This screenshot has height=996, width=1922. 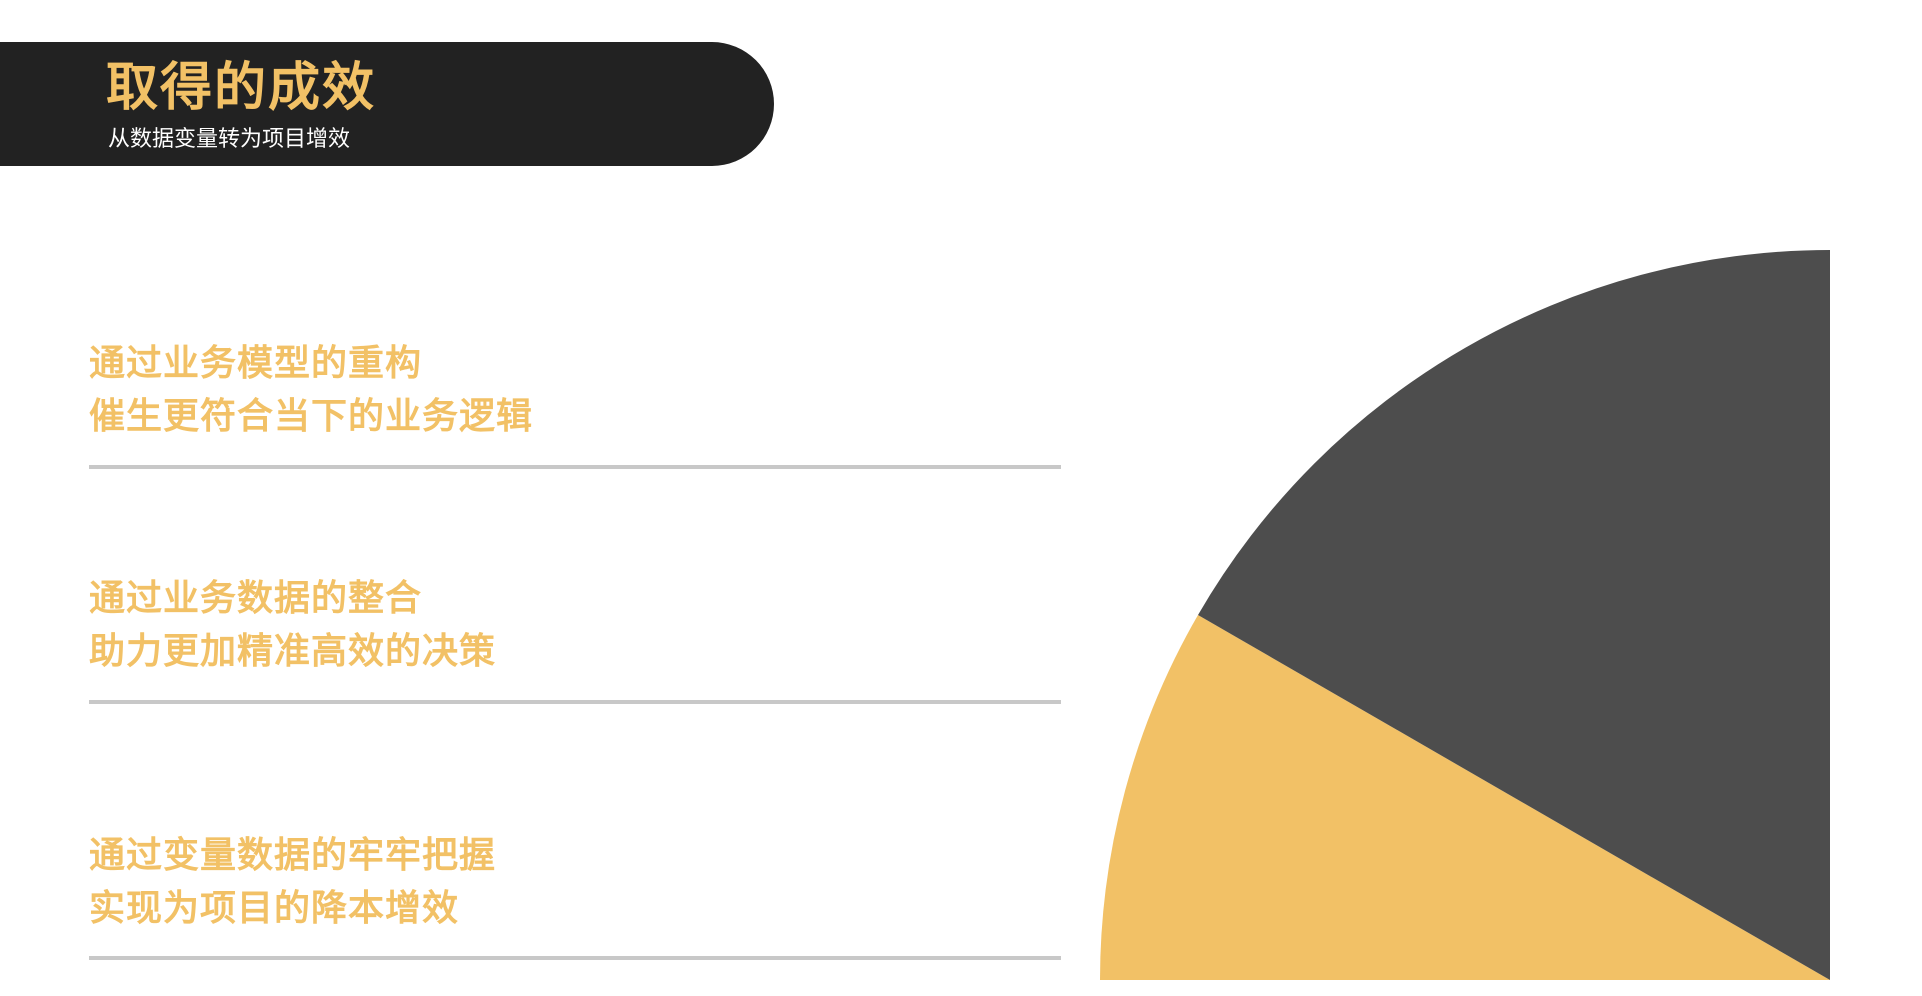 What do you see at coordinates (387, 104) in the screenshot?
I see `header-bar` at bounding box center [387, 104].